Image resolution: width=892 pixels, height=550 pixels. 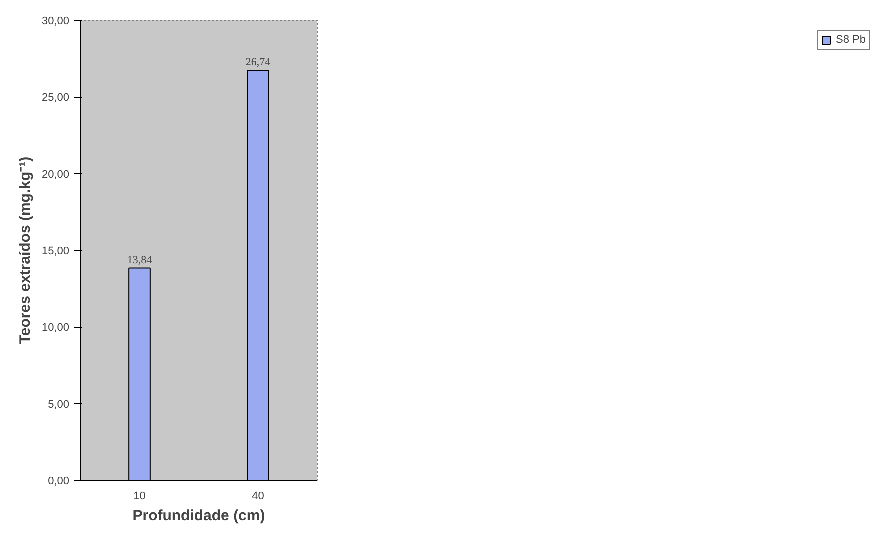 What do you see at coordinates (56, 328) in the screenshot?
I see `y-tick-label: 10,00` at bounding box center [56, 328].